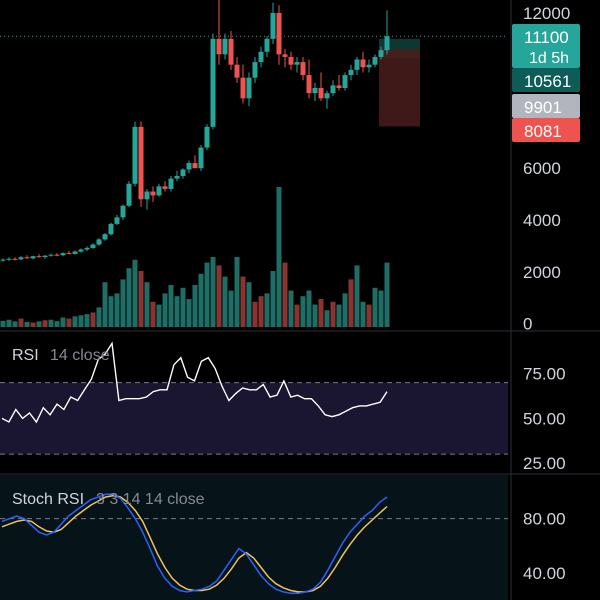 The height and width of the screenshot is (600, 600). I want to click on price-badge-value: 10561, so click(547, 81).